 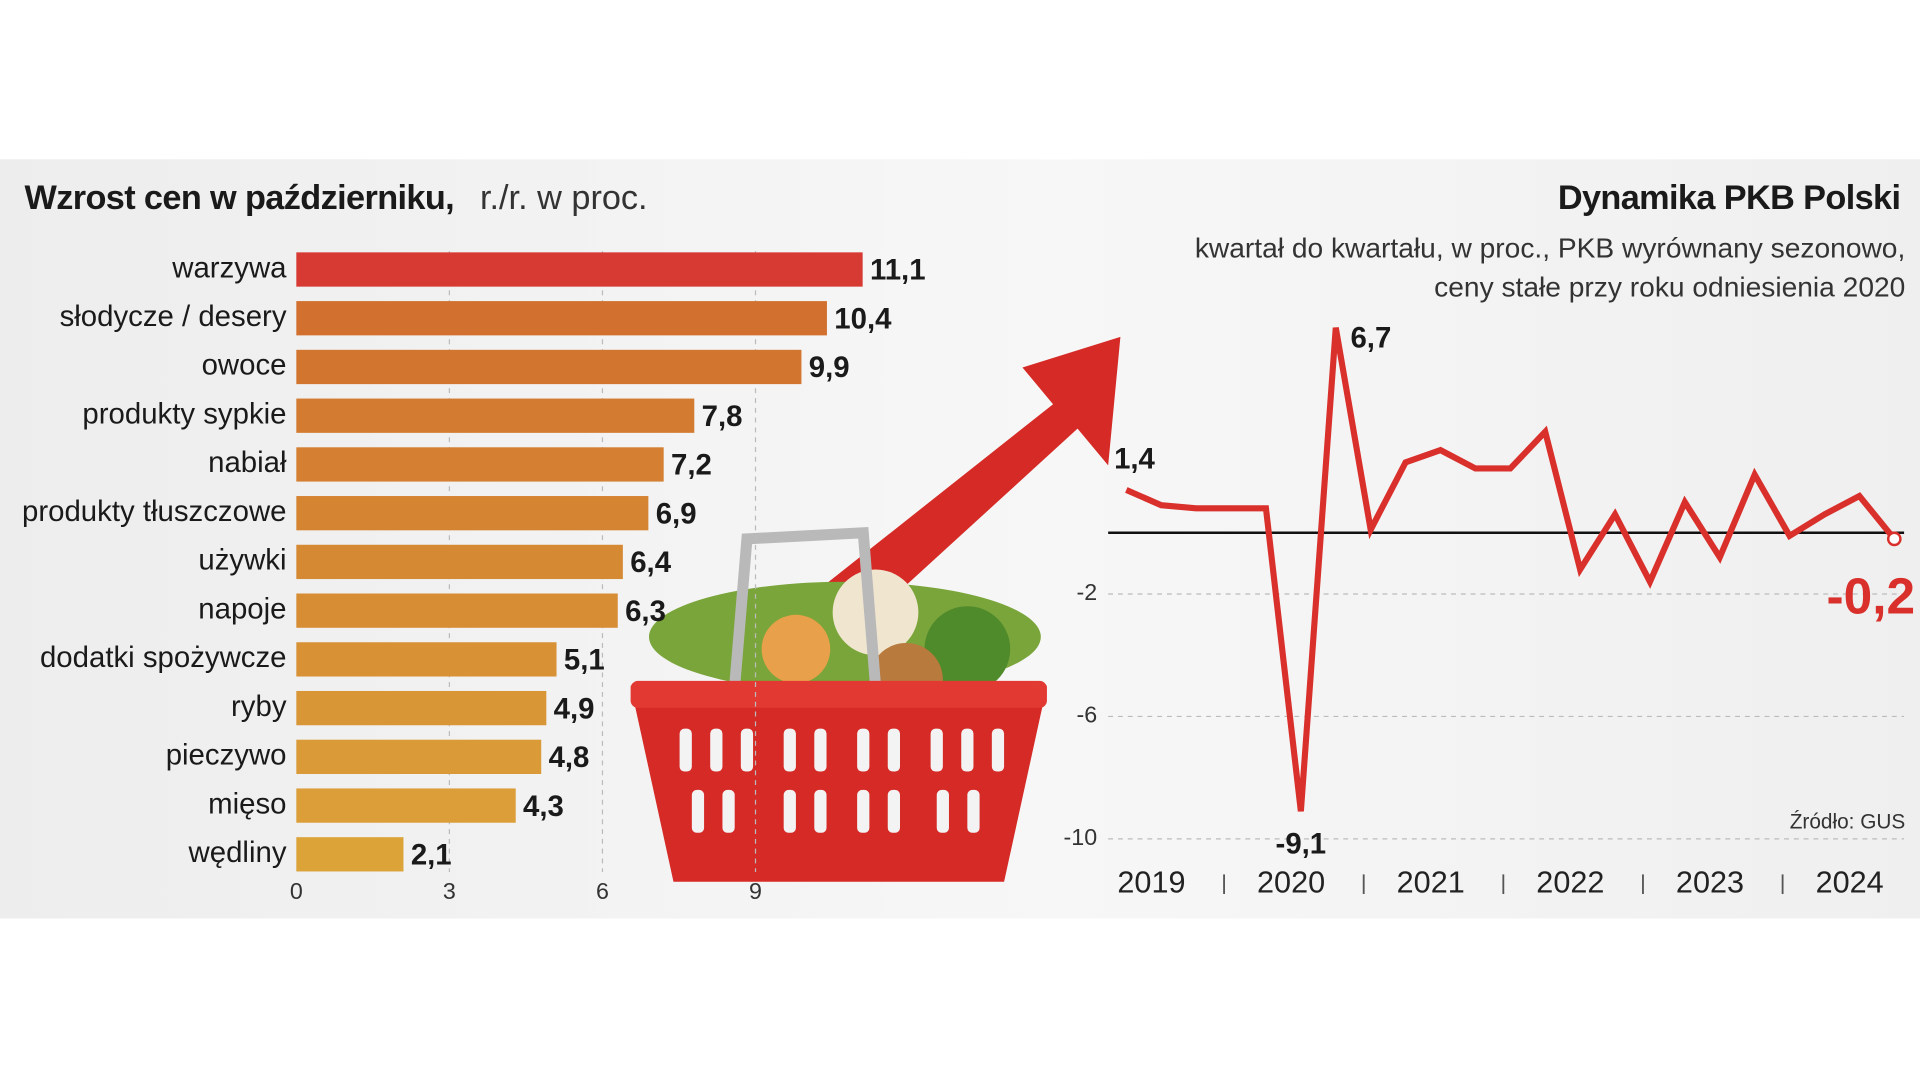 I want to click on bar-subtitle: r./r. w proc., so click(x=564, y=198).